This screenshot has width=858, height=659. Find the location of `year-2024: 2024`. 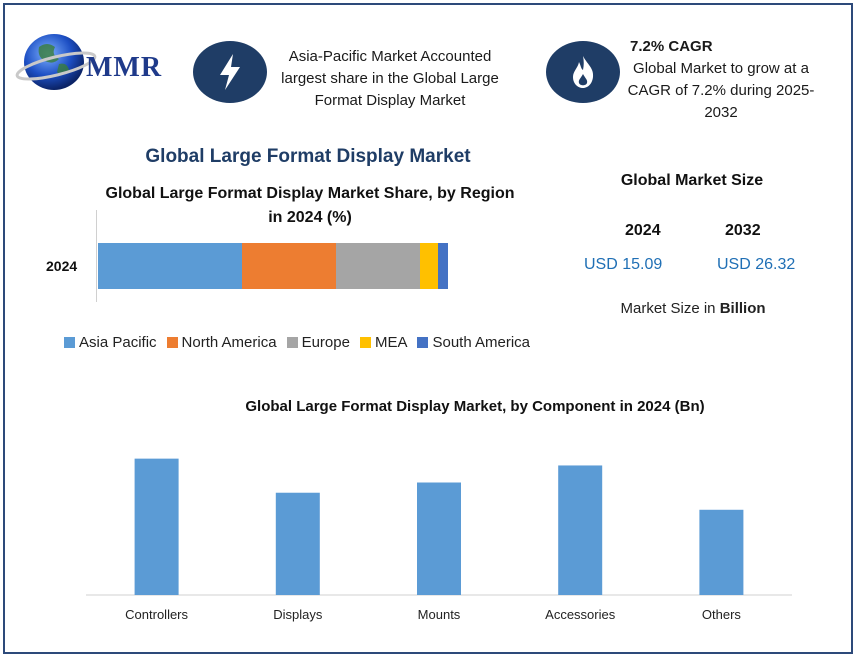

year-2024: 2024 is located at coordinates (643, 230).